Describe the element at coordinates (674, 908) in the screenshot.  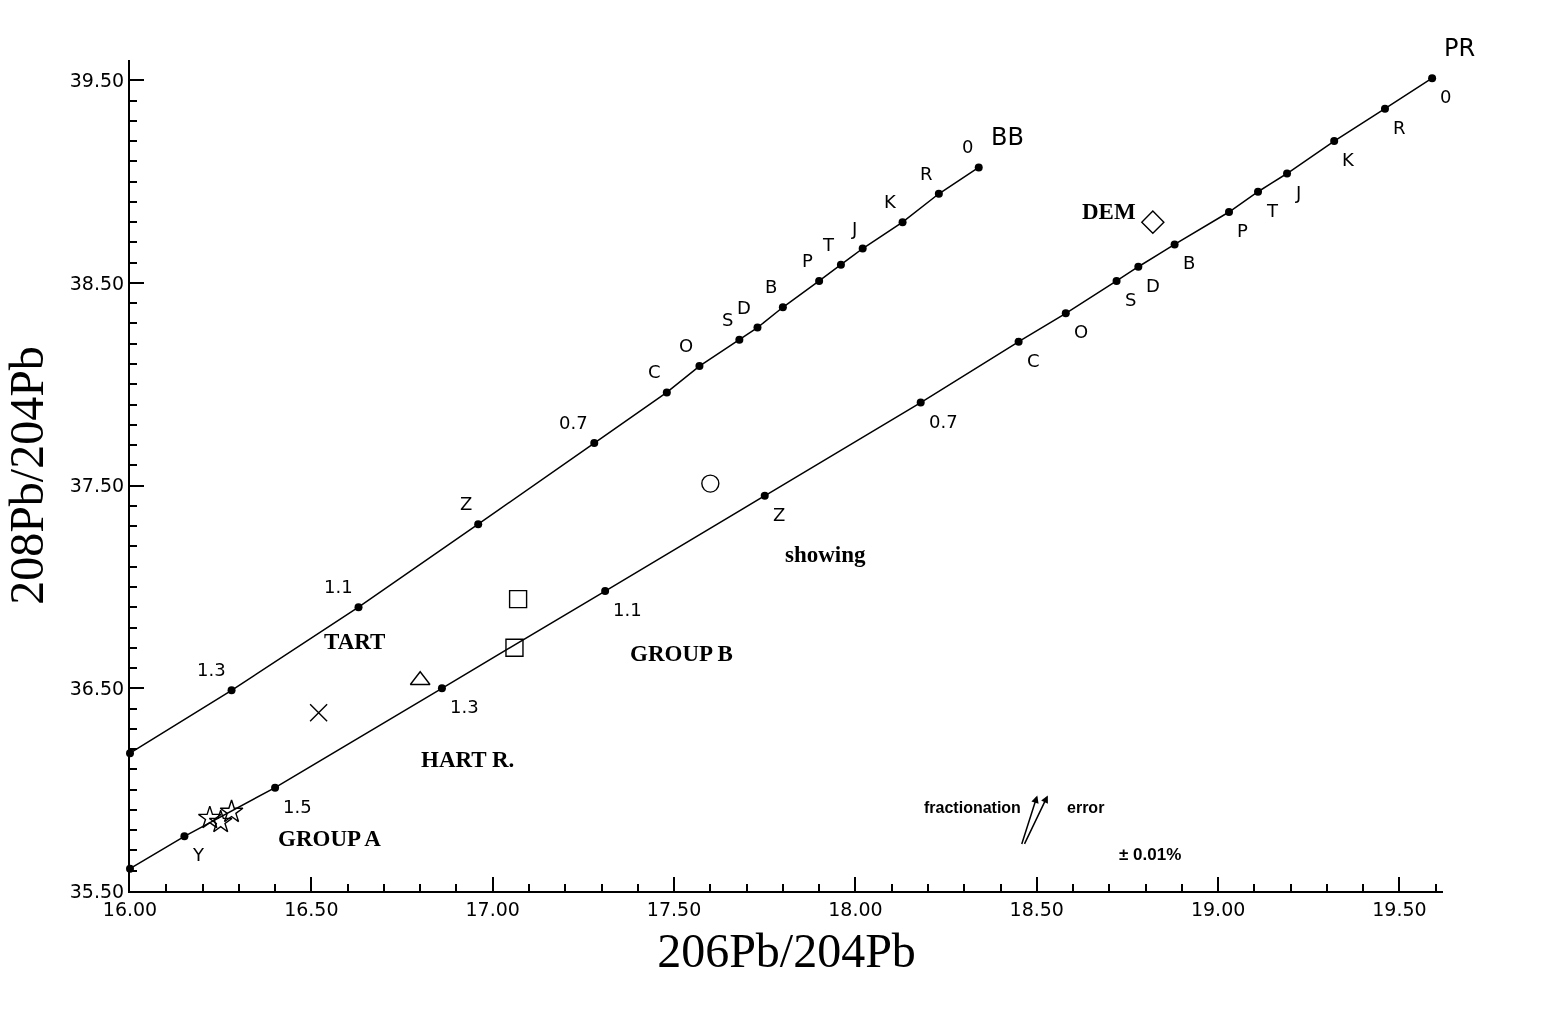
I see `x-tick-label: 17.50` at that location.